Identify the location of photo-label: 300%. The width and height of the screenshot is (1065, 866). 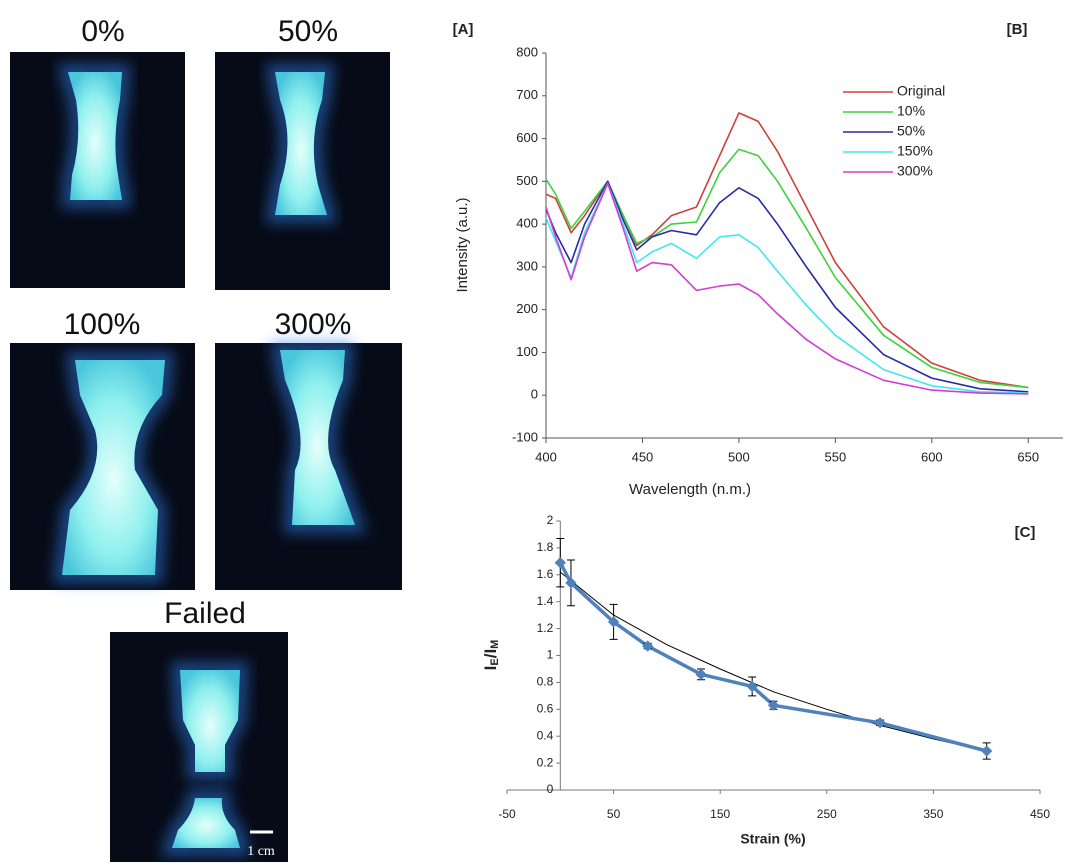
(313, 324).